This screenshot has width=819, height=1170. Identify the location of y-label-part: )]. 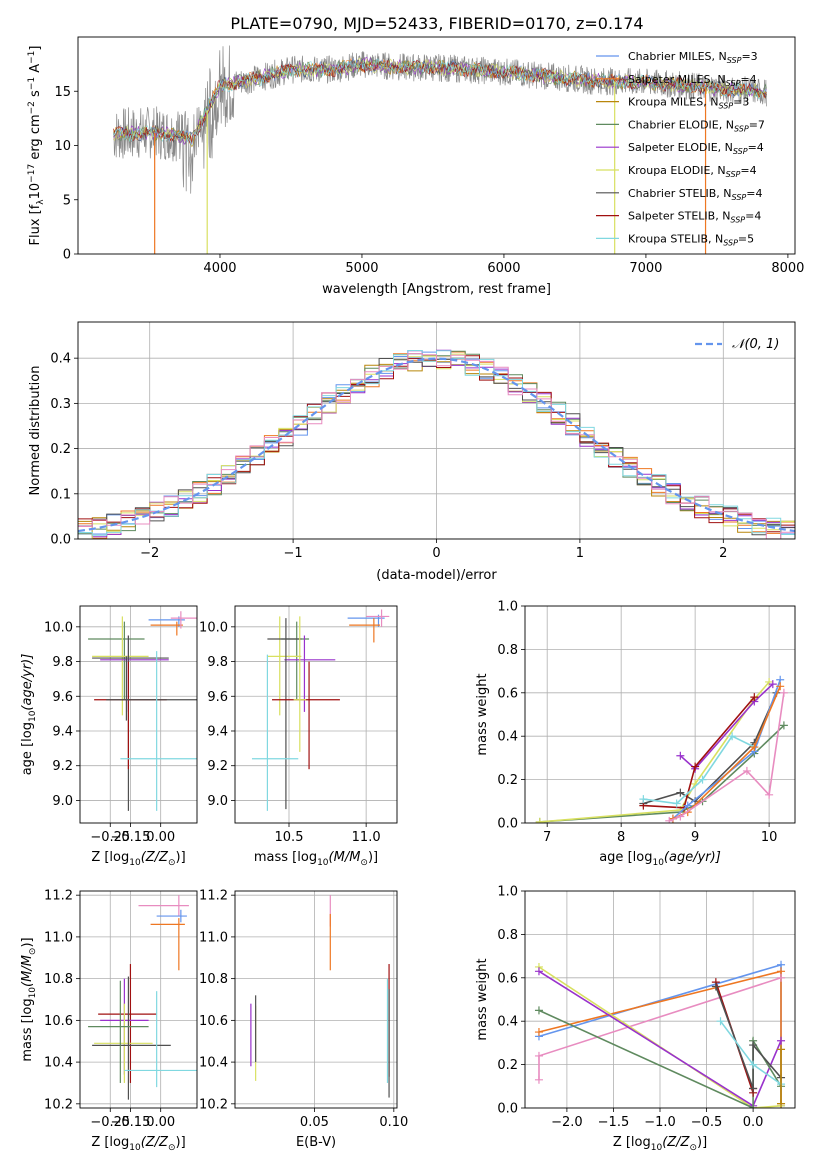
(27, 942).